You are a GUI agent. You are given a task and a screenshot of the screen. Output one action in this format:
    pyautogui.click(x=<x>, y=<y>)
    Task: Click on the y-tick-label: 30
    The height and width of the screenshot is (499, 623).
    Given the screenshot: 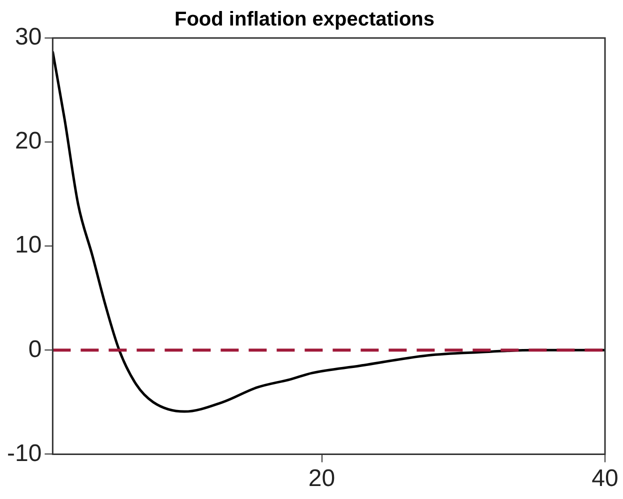 What is the action you would take?
    pyautogui.click(x=28, y=37)
    